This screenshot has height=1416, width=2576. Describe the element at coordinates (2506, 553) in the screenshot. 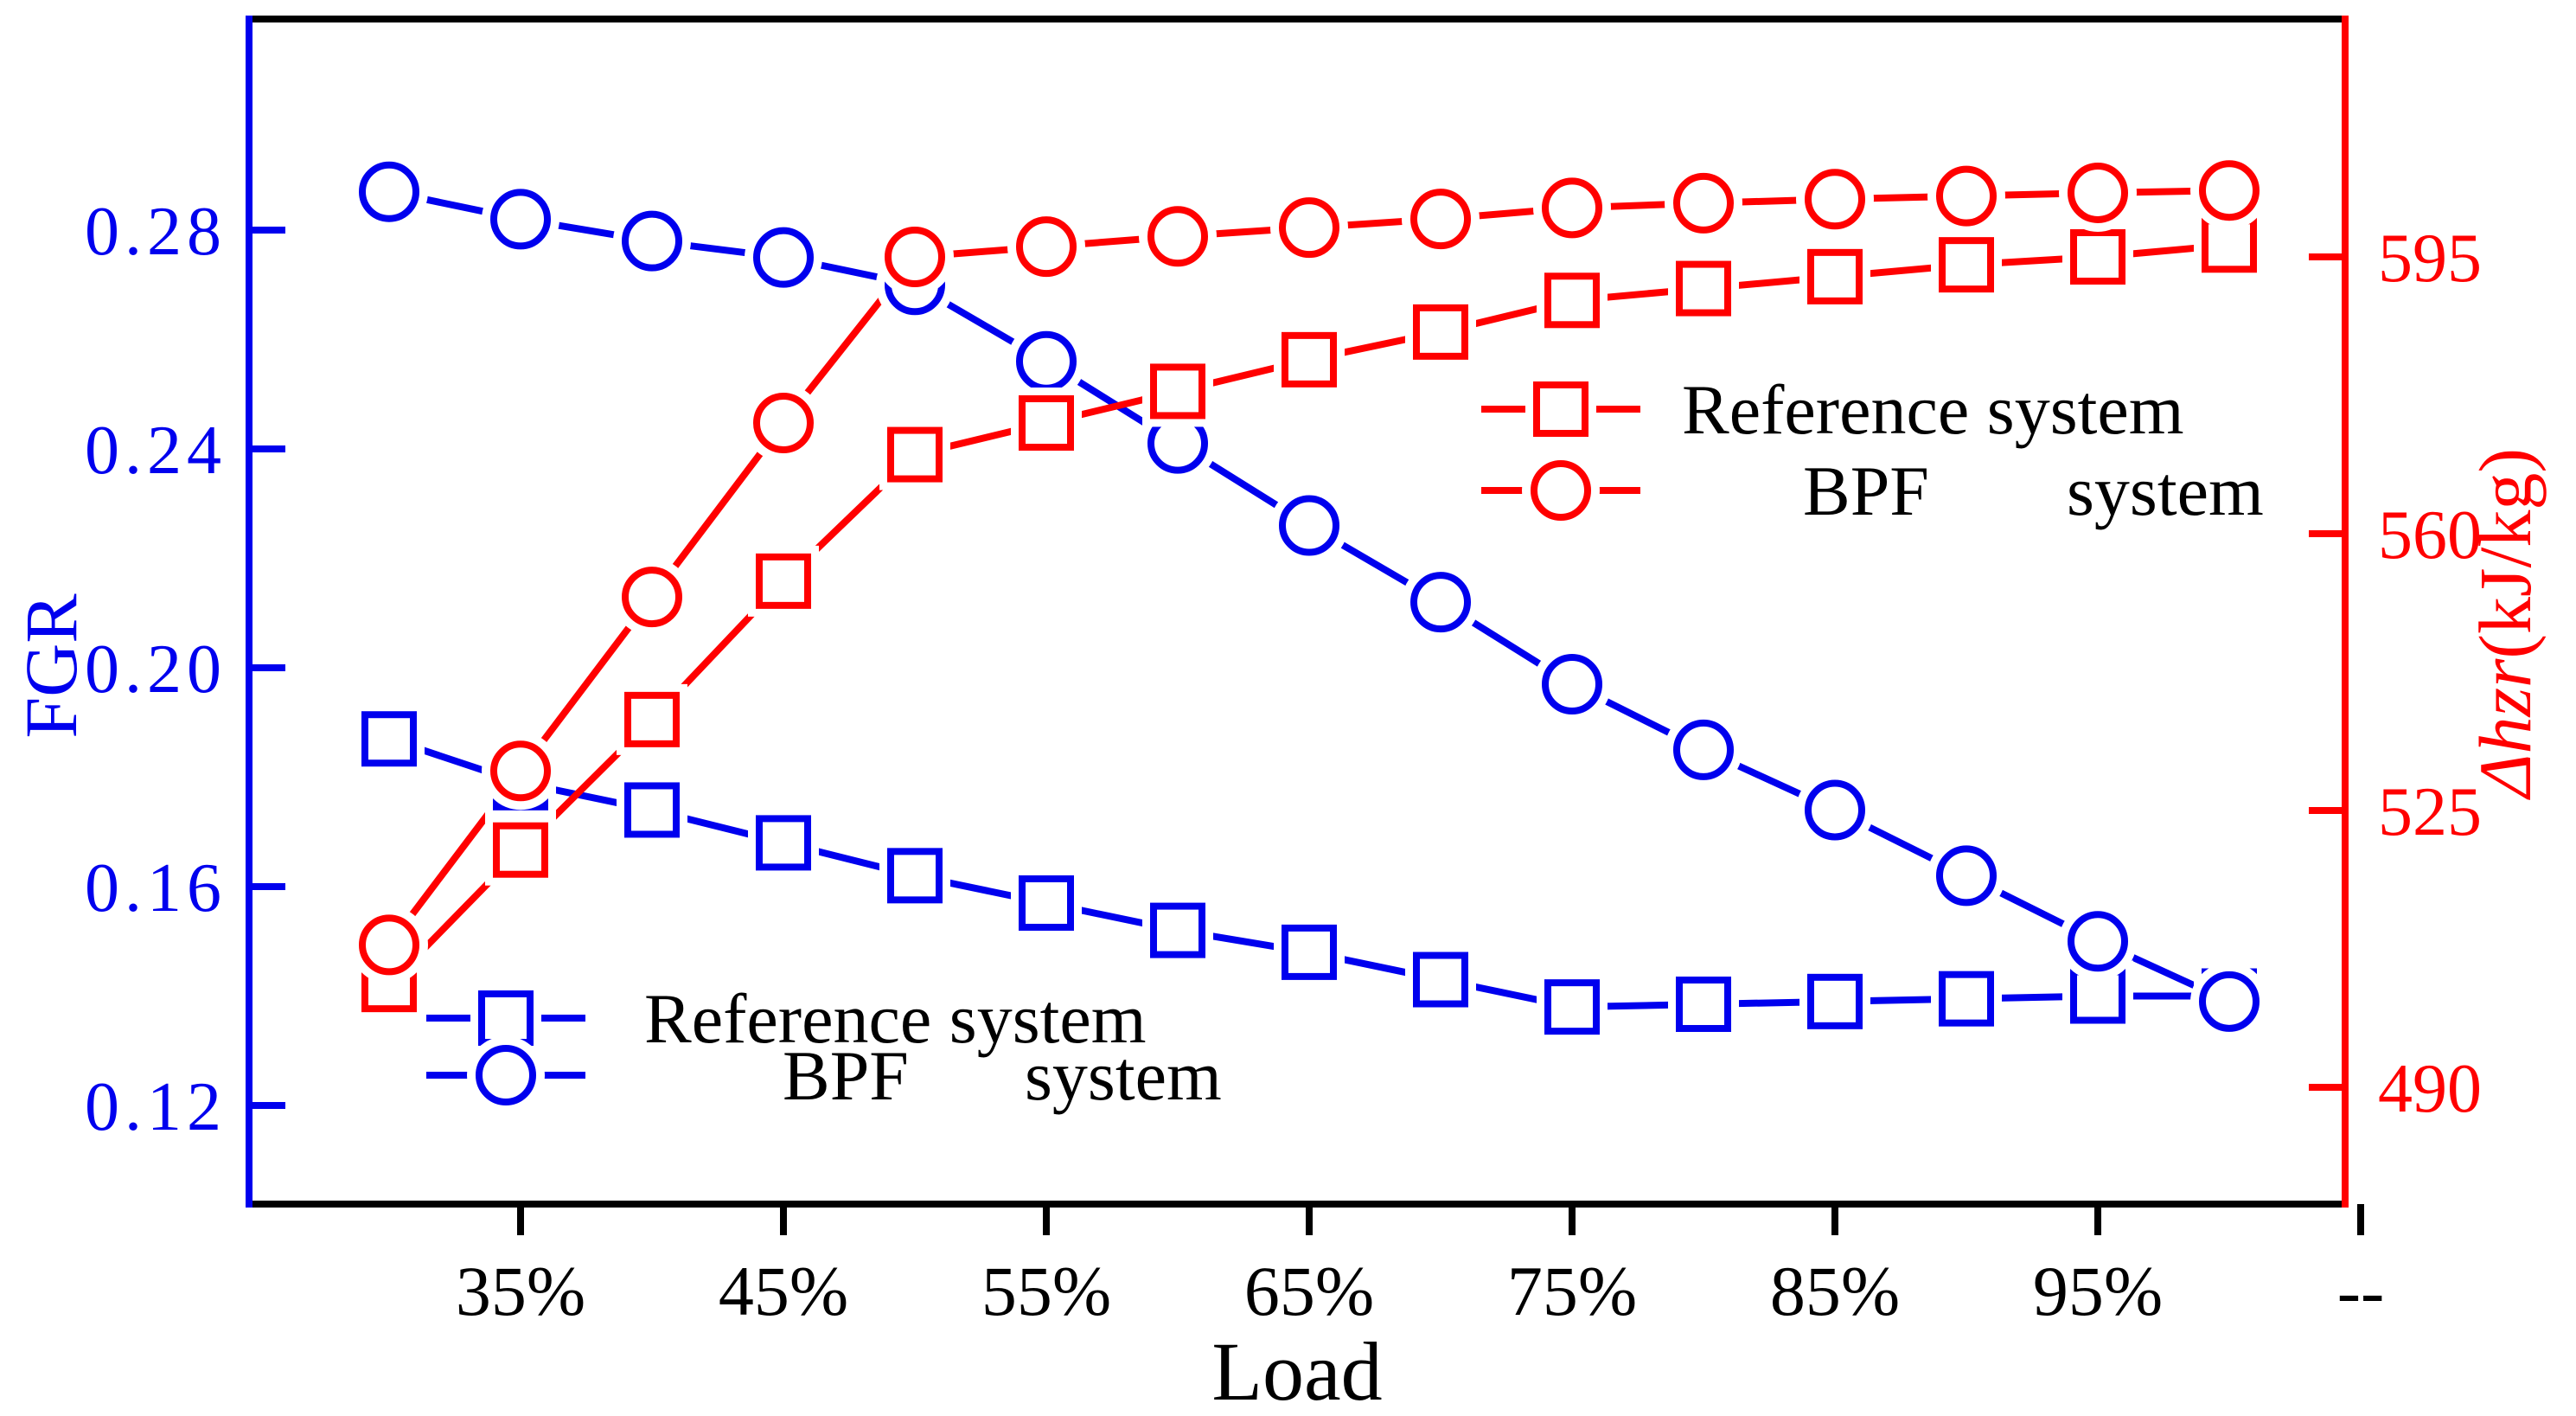

I see `right-axis-title-units: (kJ/kg)` at that location.